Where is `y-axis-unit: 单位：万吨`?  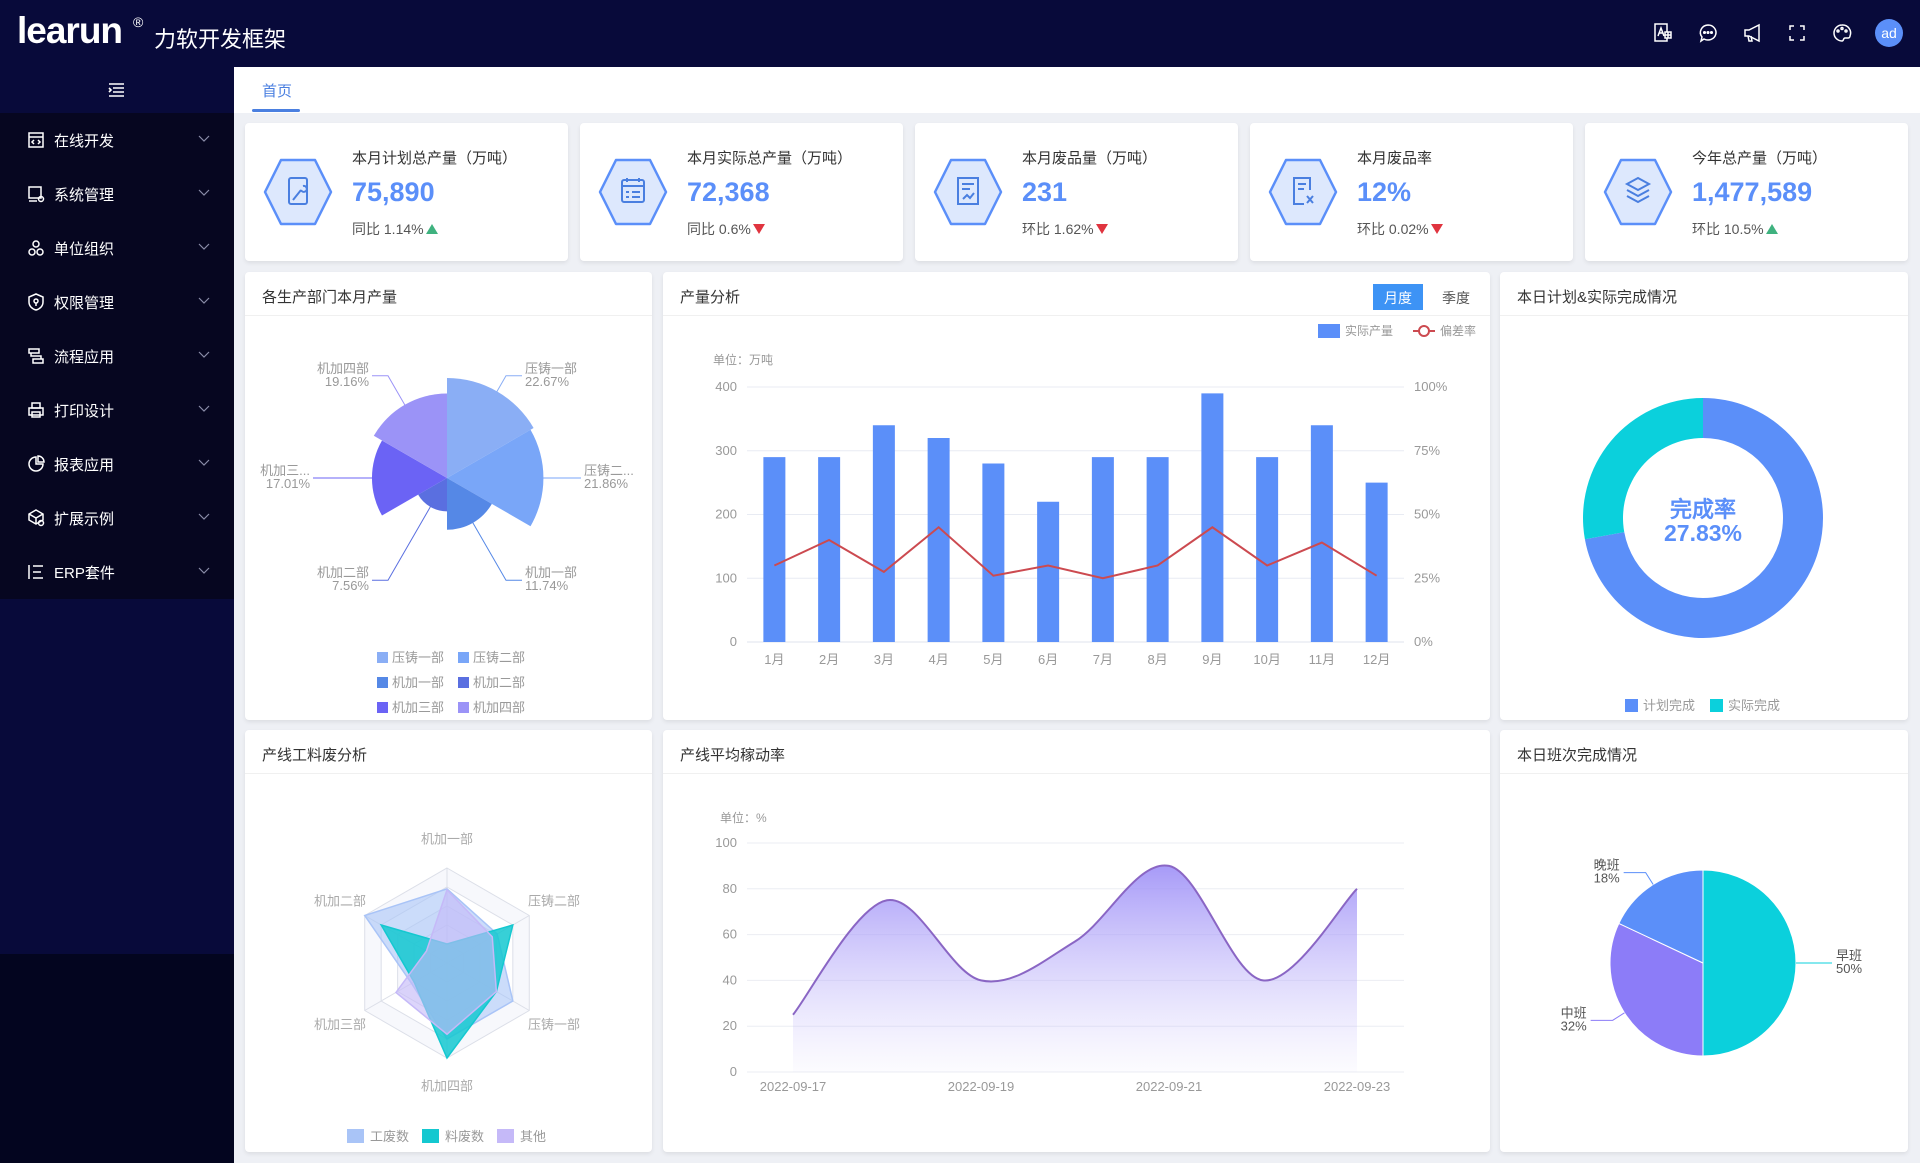
y-axis-unit: 单位：万吨 is located at coordinates (743, 359).